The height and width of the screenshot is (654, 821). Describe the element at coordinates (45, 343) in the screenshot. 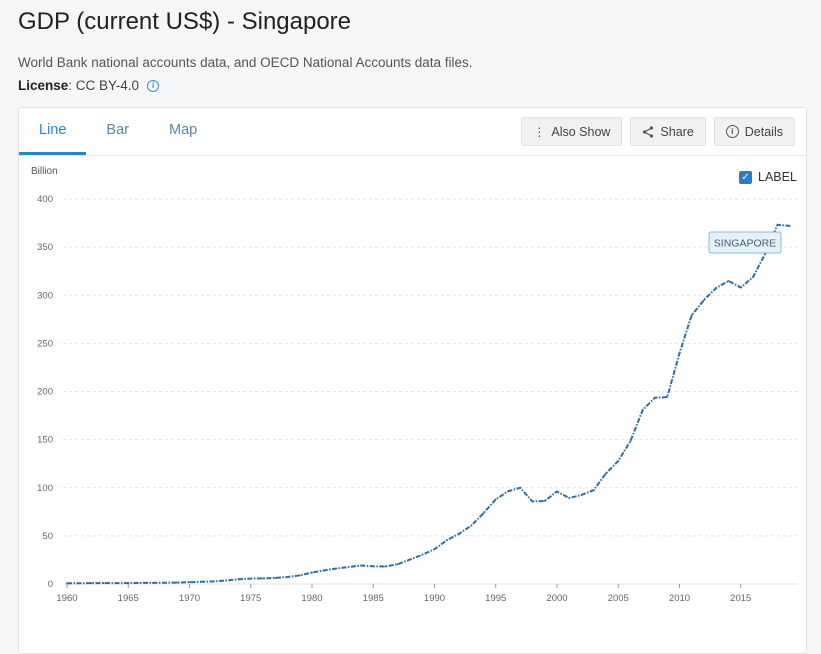

I see `y-tick-label: 250` at that location.